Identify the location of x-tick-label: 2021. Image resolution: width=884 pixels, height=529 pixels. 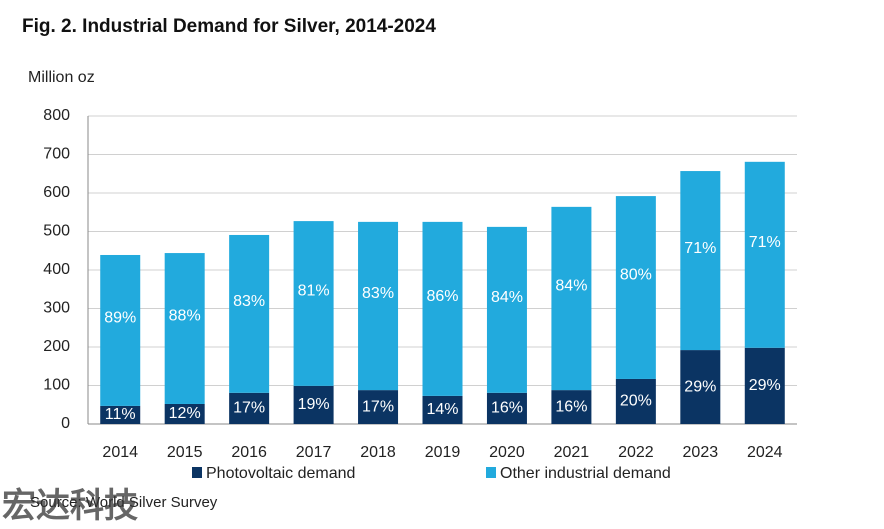
(572, 452).